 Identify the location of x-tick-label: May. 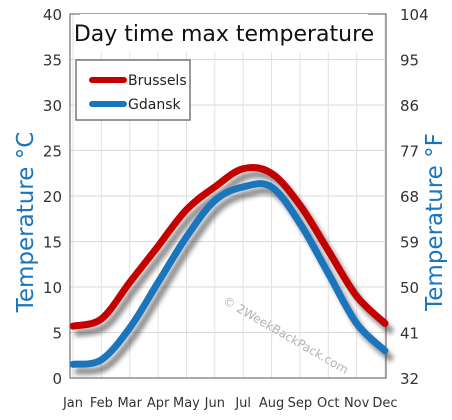
(186, 403).